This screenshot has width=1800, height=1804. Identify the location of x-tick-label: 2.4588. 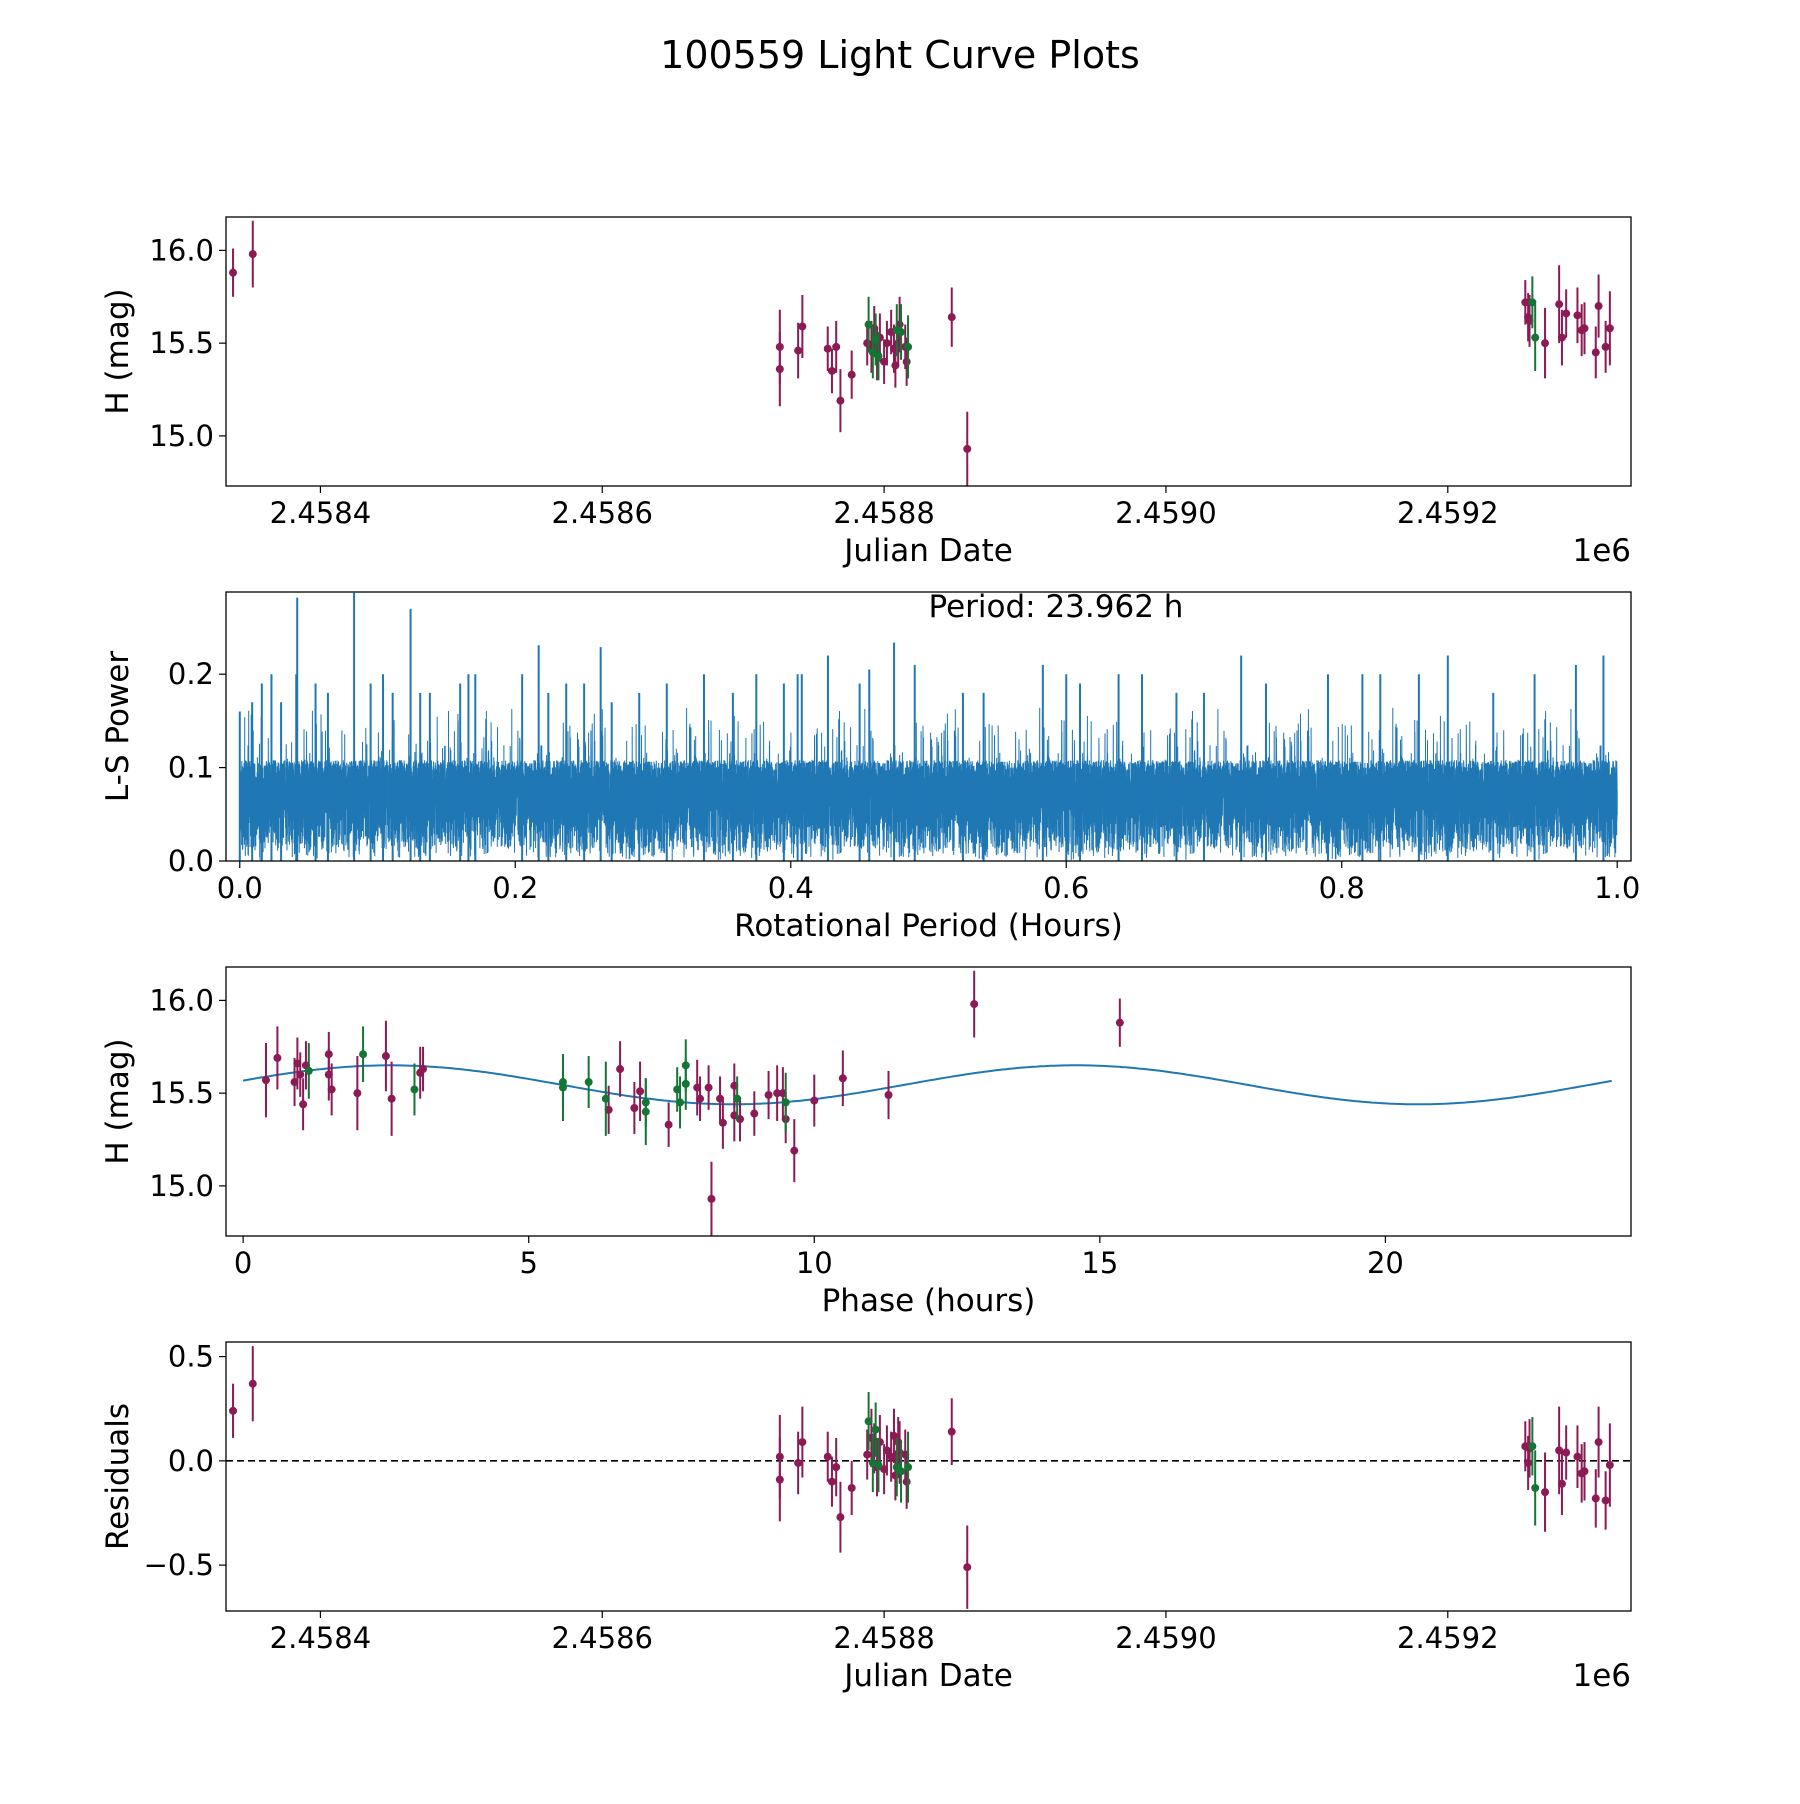
(883, 1638).